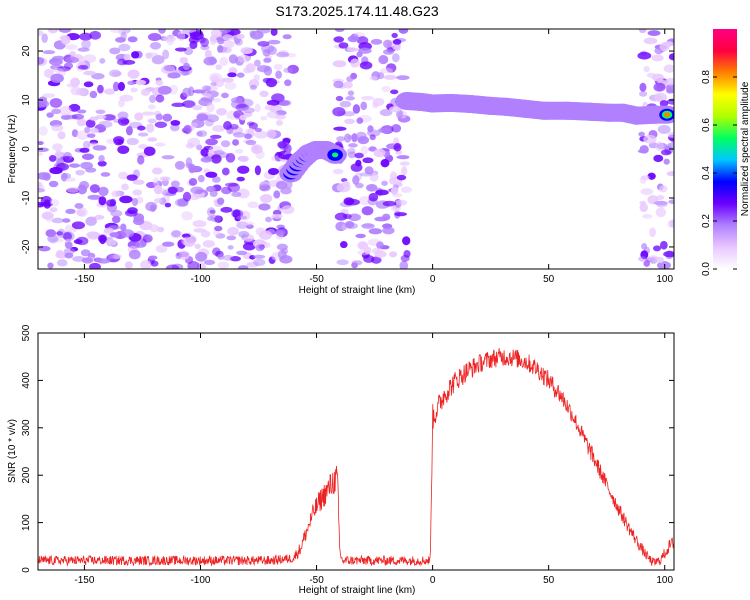 The width and height of the screenshot is (750, 600). I want to click on colorbar-gradient, so click(725, 149).